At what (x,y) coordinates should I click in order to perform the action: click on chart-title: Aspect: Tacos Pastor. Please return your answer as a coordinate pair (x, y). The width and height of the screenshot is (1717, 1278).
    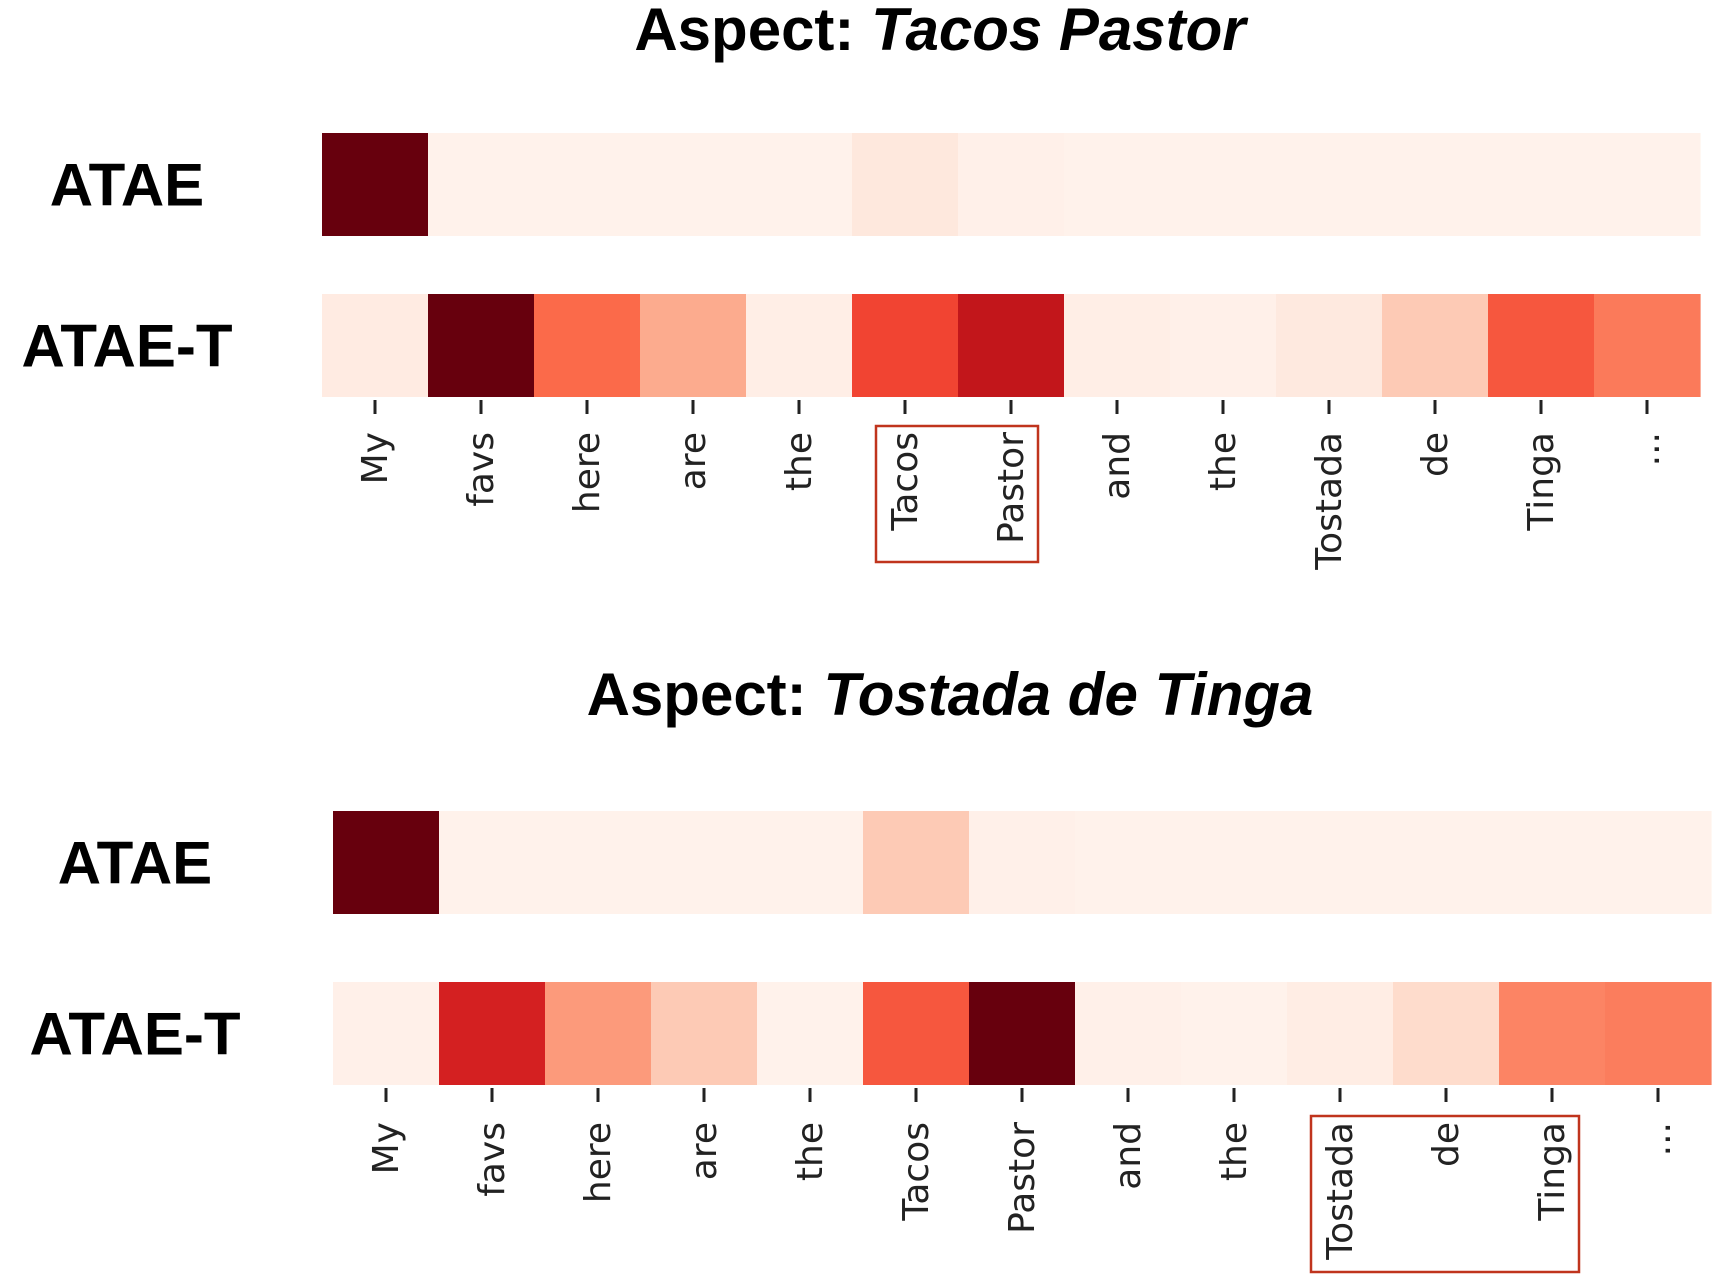
    Looking at the image, I should click on (941, 31).